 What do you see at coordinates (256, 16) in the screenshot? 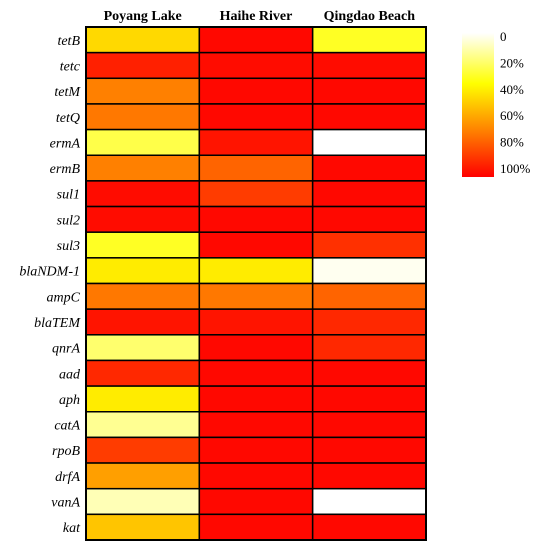
I see `column-label: Haihe River` at bounding box center [256, 16].